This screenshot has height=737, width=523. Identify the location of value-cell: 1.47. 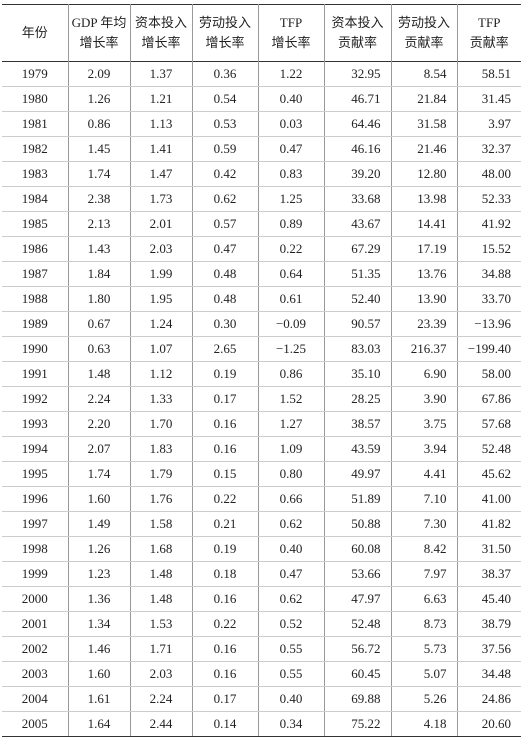
(161, 174).